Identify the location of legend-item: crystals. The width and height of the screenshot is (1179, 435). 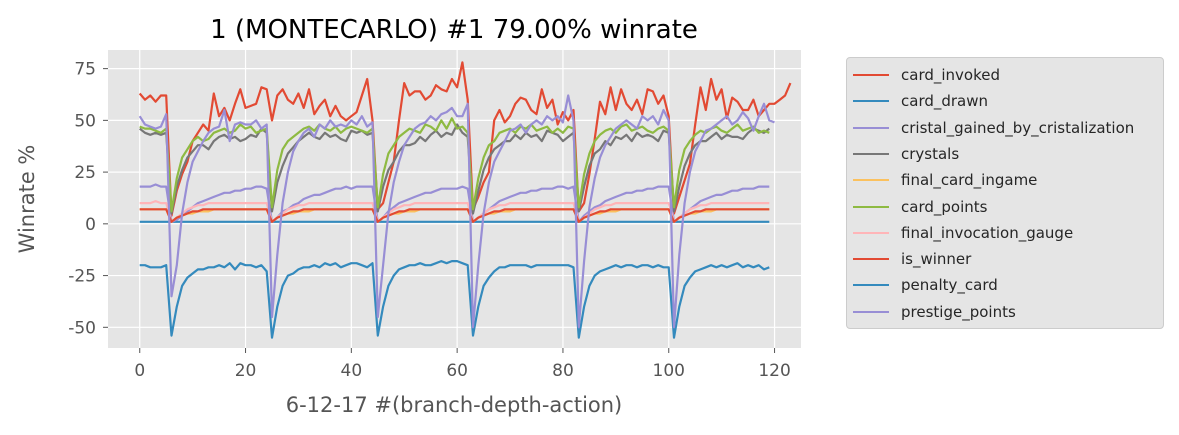
(903, 154).